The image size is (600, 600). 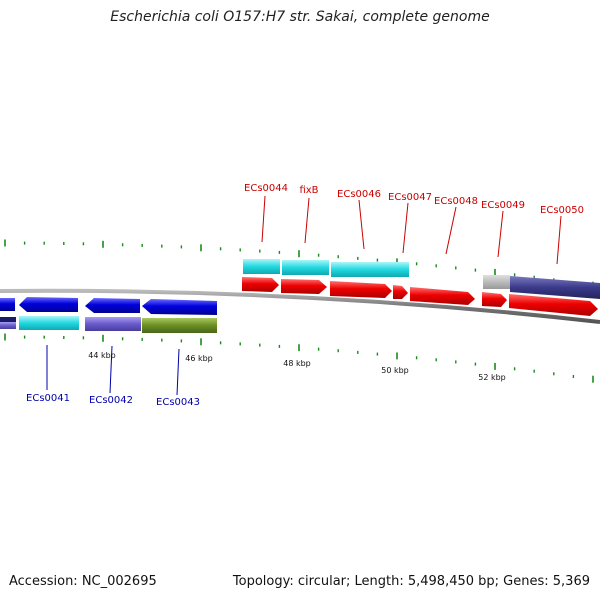 I want to click on inner-tick-row, so click(x=299, y=358).